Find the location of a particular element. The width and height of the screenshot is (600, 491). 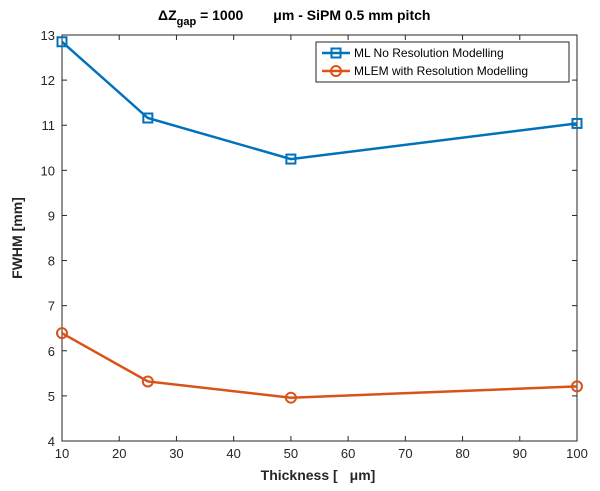

title-delta: ΔZ is located at coordinates (167, 15).